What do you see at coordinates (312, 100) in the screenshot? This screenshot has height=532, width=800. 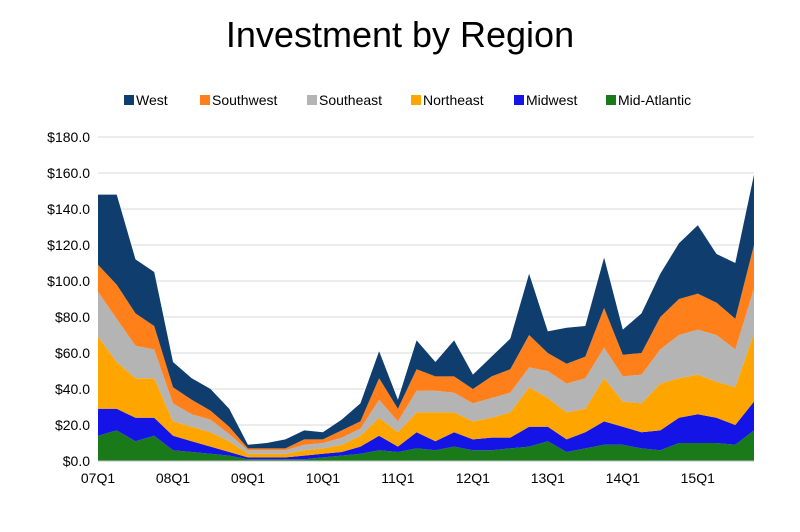 I see `legend-swatch-southeast` at bounding box center [312, 100].